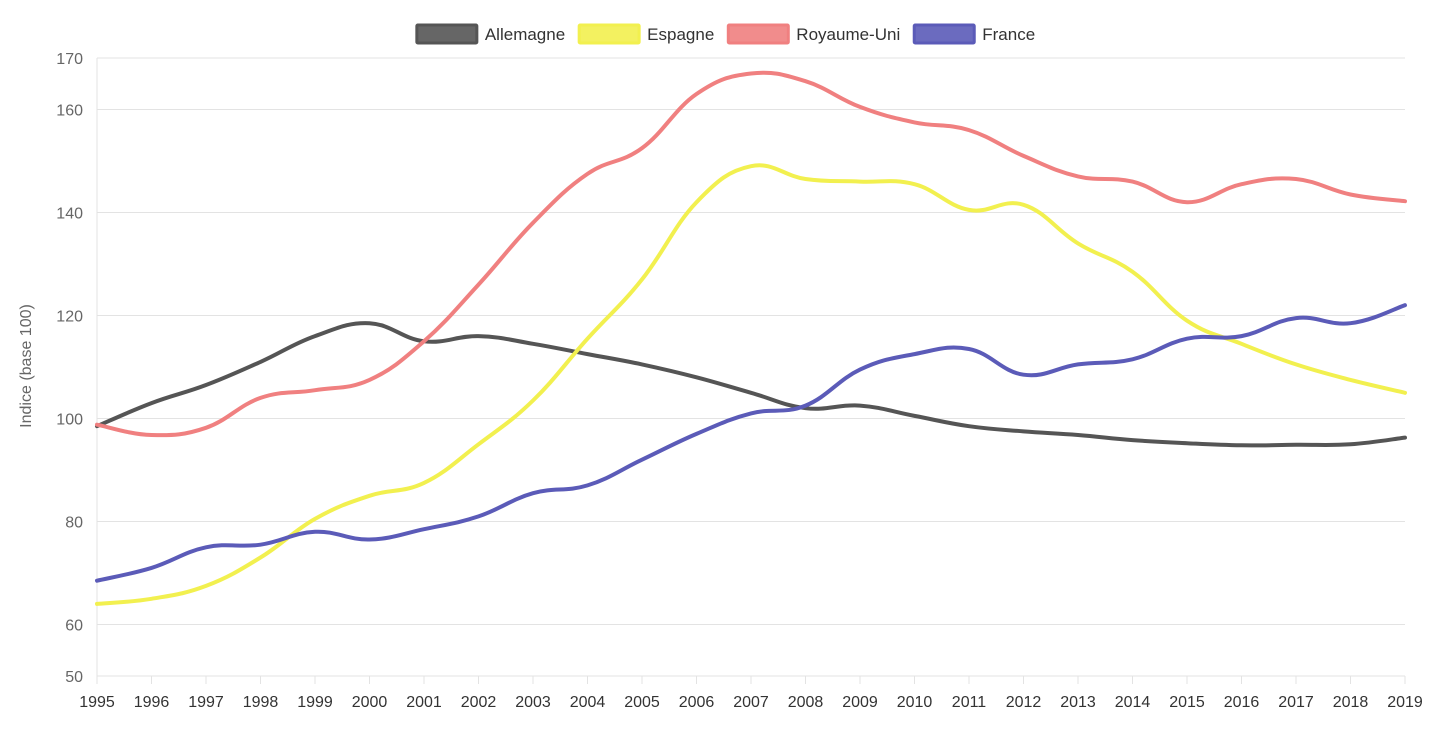 The image size is (1452, 736). I want to click on y-tick-label: 60, so click(74, 626).